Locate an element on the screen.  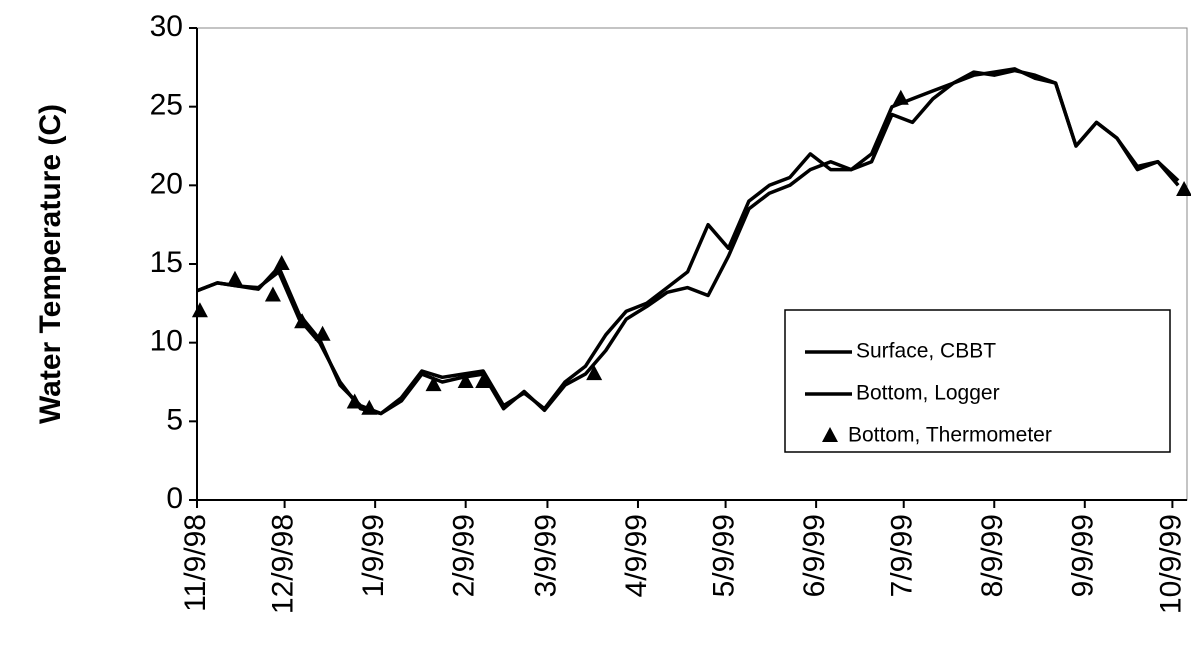
y-axis-label: Water Temperature (C) is located at coordinates (50, 264).